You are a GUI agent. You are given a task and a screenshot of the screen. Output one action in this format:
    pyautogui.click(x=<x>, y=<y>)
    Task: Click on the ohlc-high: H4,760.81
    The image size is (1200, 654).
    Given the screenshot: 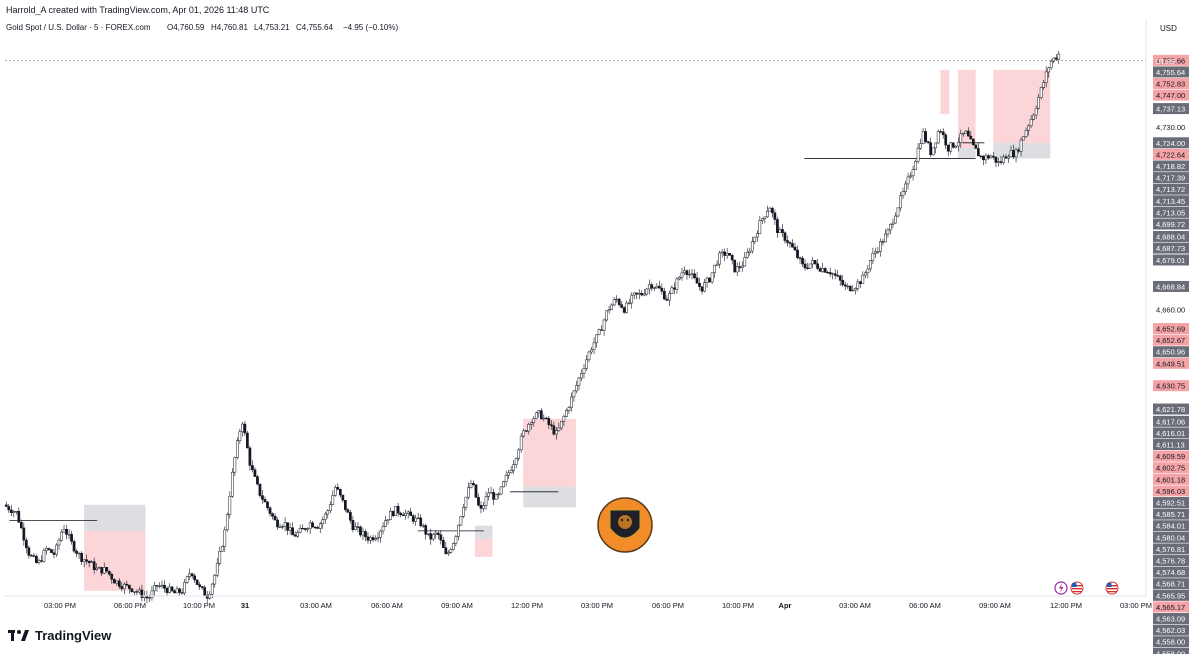 What is the action you would take?
    pyautogui.click(x=229, y=27)
    